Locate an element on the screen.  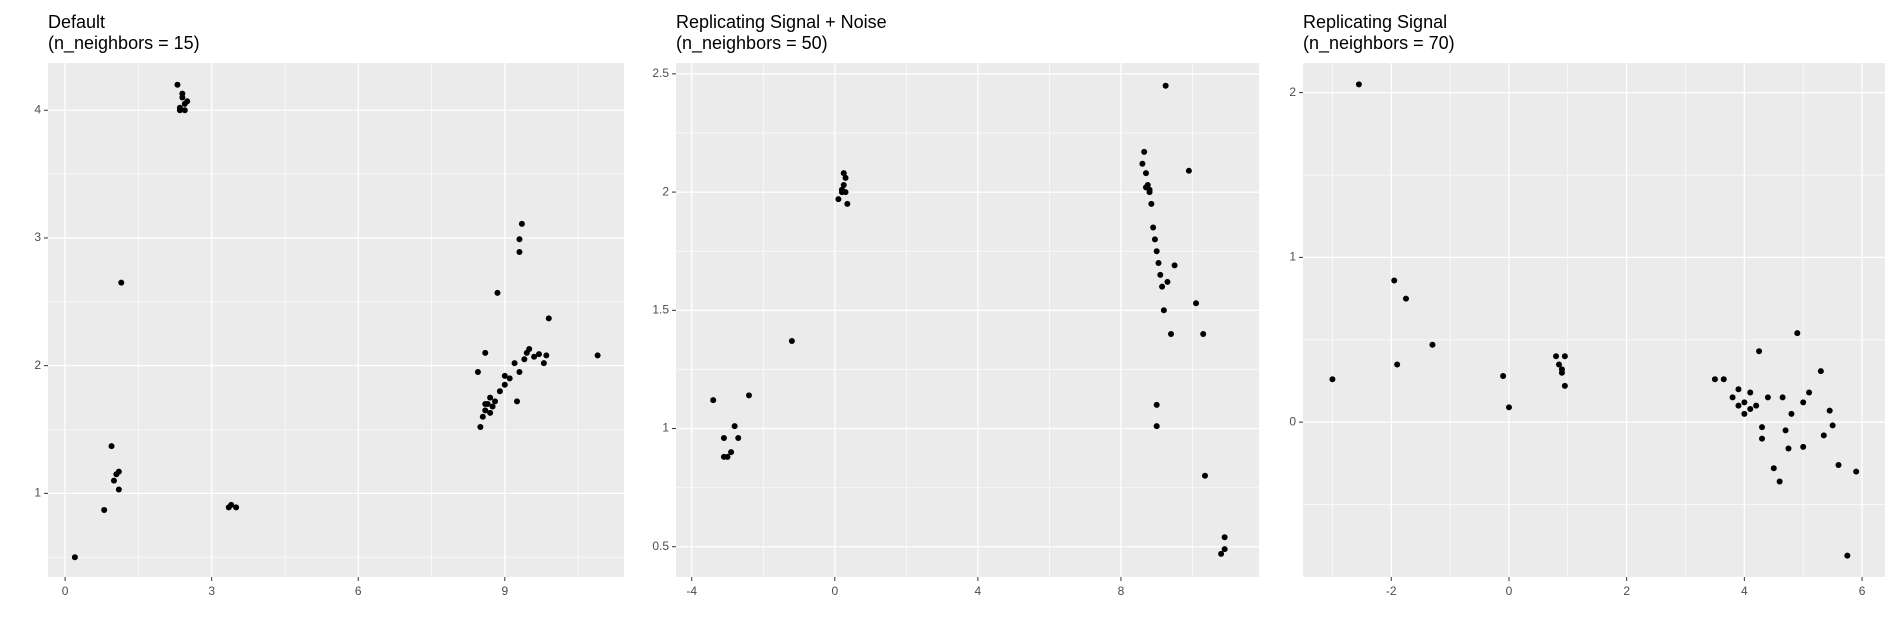
x-tick-label: 8 is located at coordinates (1121, 591).